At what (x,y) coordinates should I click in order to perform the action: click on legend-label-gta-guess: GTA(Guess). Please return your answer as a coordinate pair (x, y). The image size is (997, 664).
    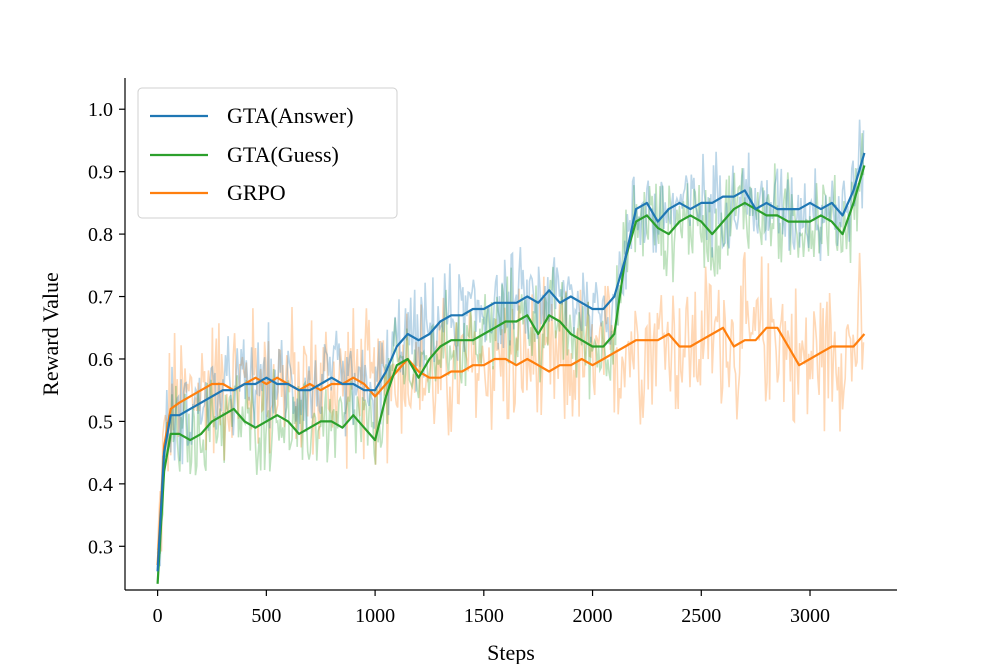
    Looking at the image, I should click on (283, 154).